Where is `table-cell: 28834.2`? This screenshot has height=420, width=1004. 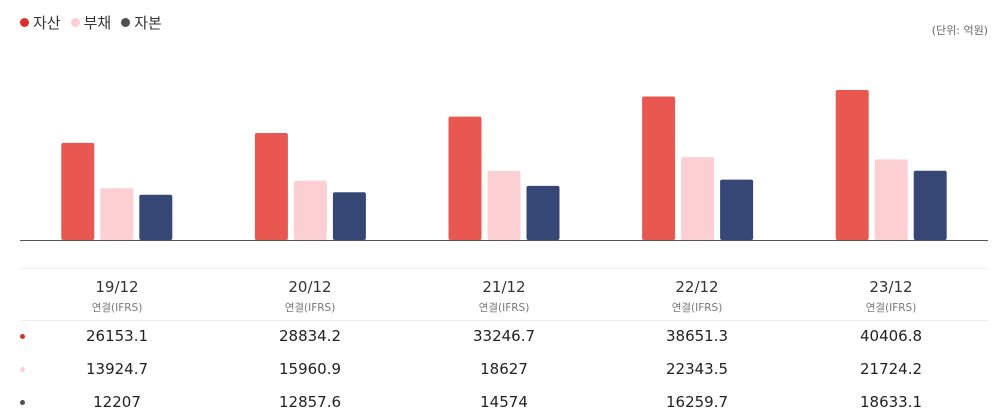 table-cell: 28834.2 is located at coordinates (310, 336).